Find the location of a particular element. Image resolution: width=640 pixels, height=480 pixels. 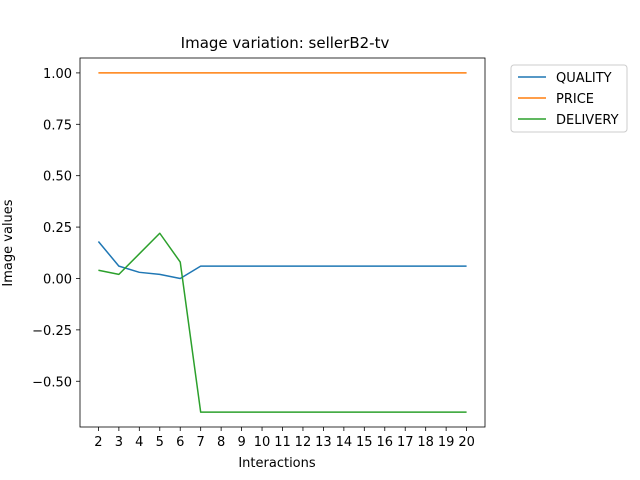

x-tick-label: 12 is located at coordinates (303, 442).